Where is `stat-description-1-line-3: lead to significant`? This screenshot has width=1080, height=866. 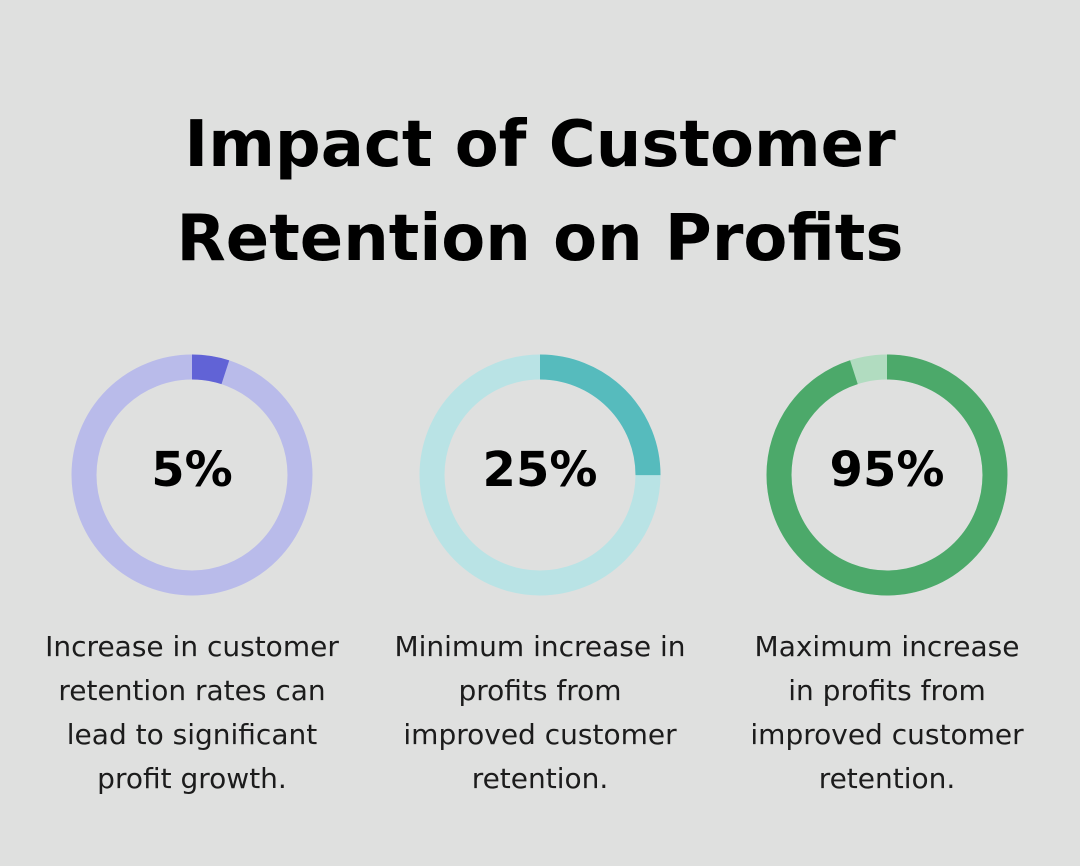 stat-description-1-line-3: lead to significant is located at coordinates (192, 734).